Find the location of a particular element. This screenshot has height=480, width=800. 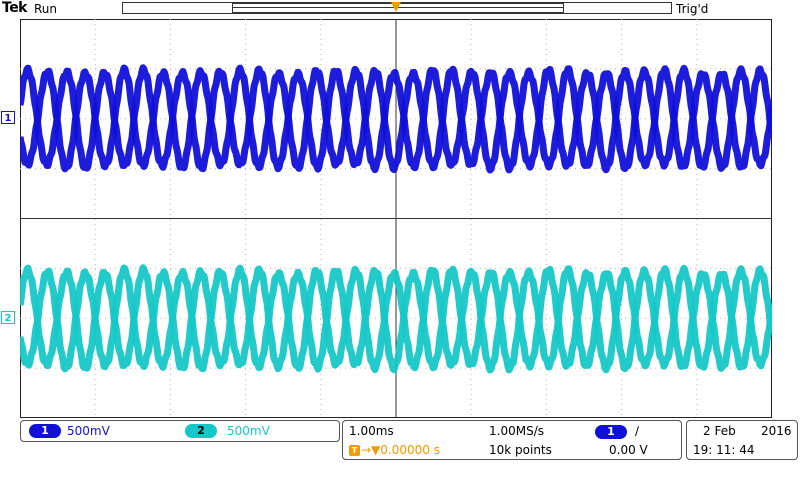

trigger-position-icon is located at coordinates (396, 7).